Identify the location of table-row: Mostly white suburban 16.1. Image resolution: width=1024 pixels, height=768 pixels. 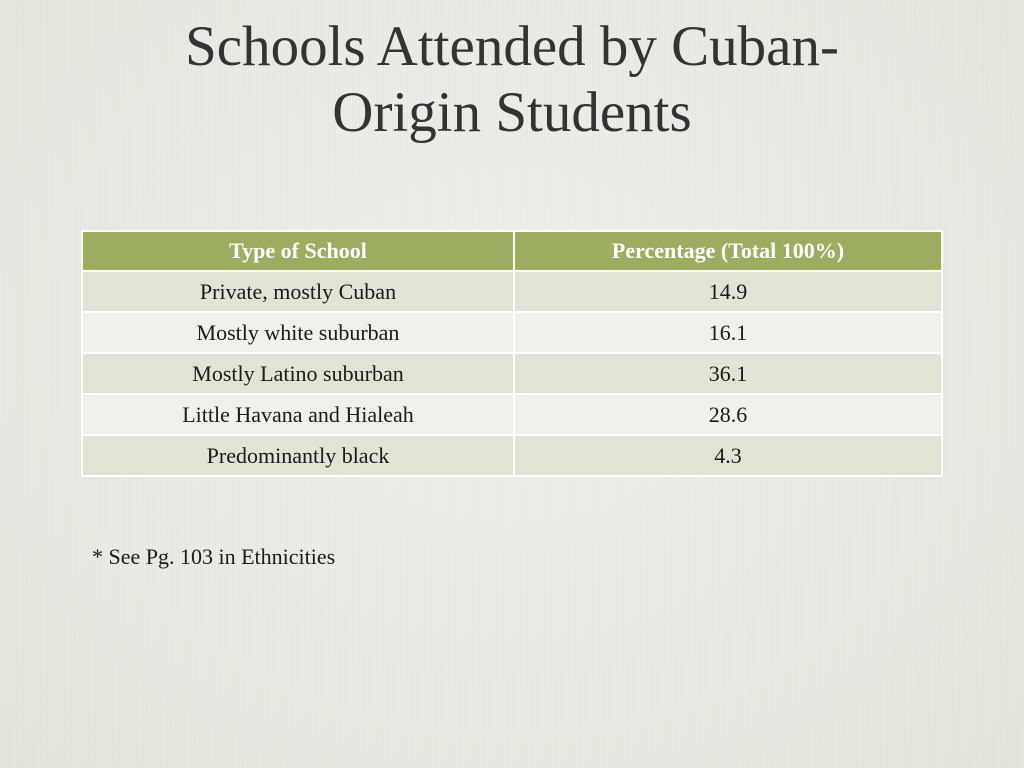
(512, 332).